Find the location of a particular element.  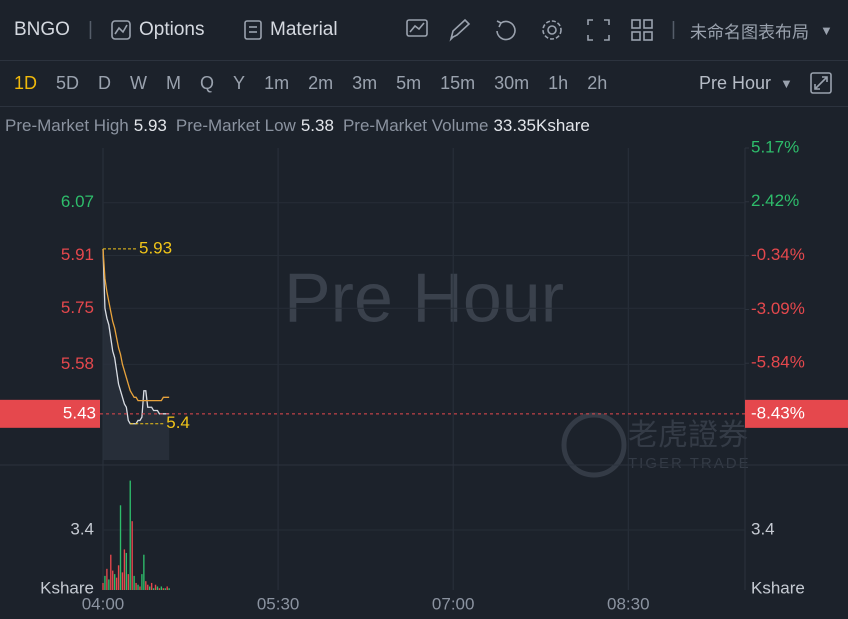

period: 30m is located at coordinates (512, 82).